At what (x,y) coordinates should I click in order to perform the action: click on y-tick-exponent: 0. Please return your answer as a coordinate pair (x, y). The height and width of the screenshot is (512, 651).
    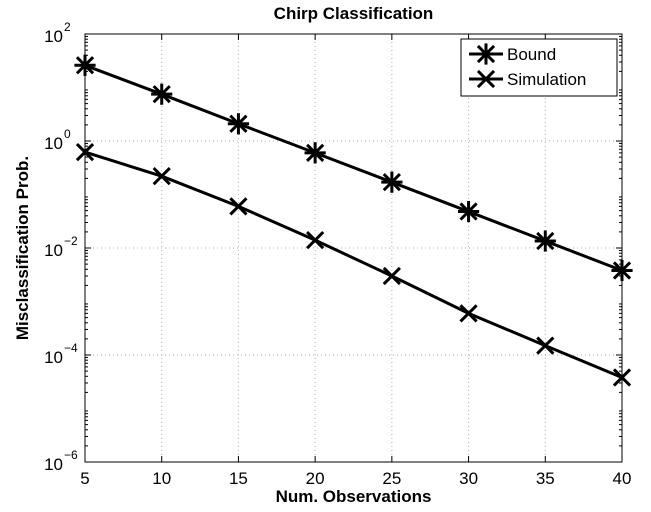
    Looking at the image, I should click on (67, 134).